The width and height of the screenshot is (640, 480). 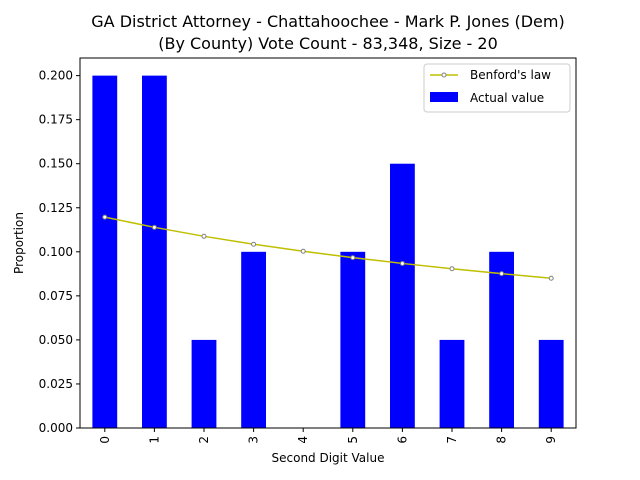 What do you see at coordinates (56, 428) in the screenshot?
I see `y-tick-label: 0.000` at bounding box center [56, 428].